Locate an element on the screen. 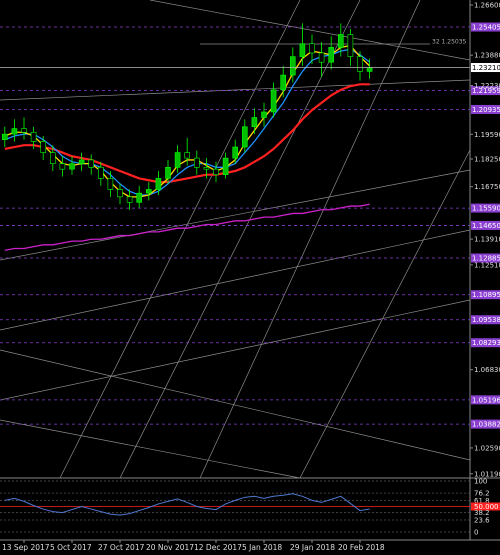 This screenshot has height=555, width=500. level-label: 1.14650 is located at coordinates (486, 226).